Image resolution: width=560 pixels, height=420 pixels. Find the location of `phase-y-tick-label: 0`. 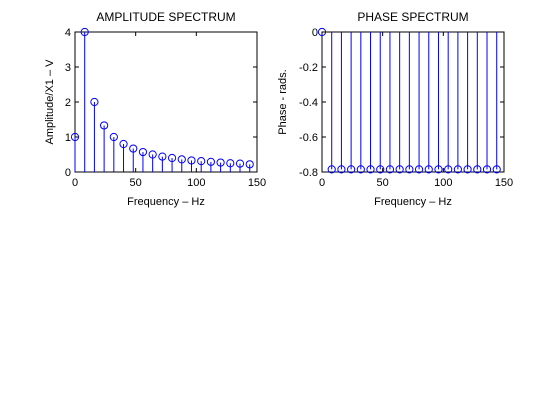

phase-y-tick-label: 0 is located at coordinates (315, 33).